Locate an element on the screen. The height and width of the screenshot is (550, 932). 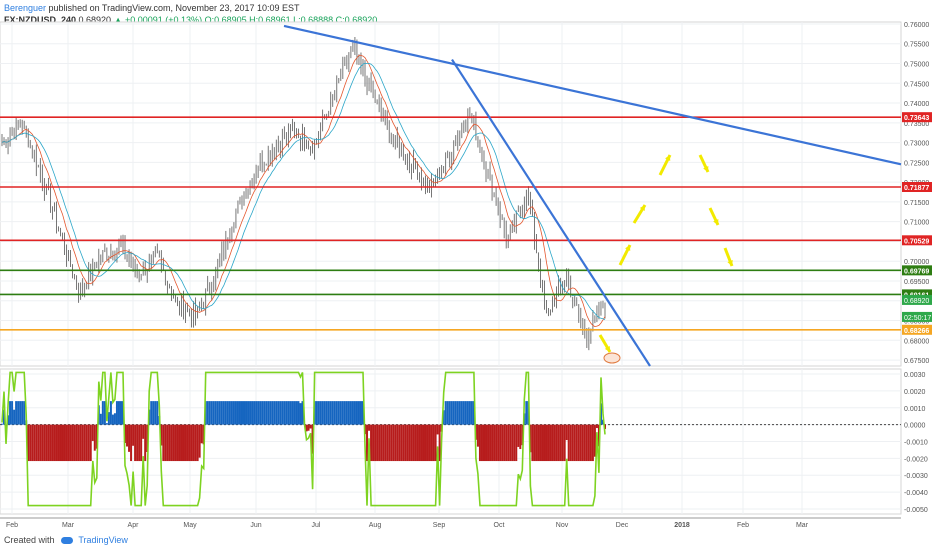
price-tick-label: 0.68000 is located at coordinates (916, 341).